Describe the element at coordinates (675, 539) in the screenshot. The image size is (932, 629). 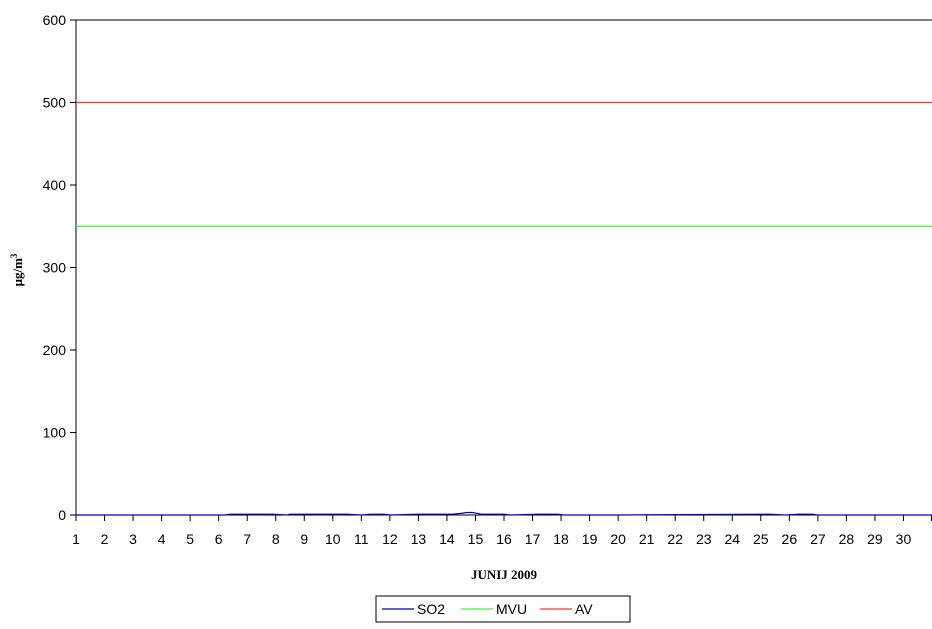
I see `x-tick-label: 22` at that location.